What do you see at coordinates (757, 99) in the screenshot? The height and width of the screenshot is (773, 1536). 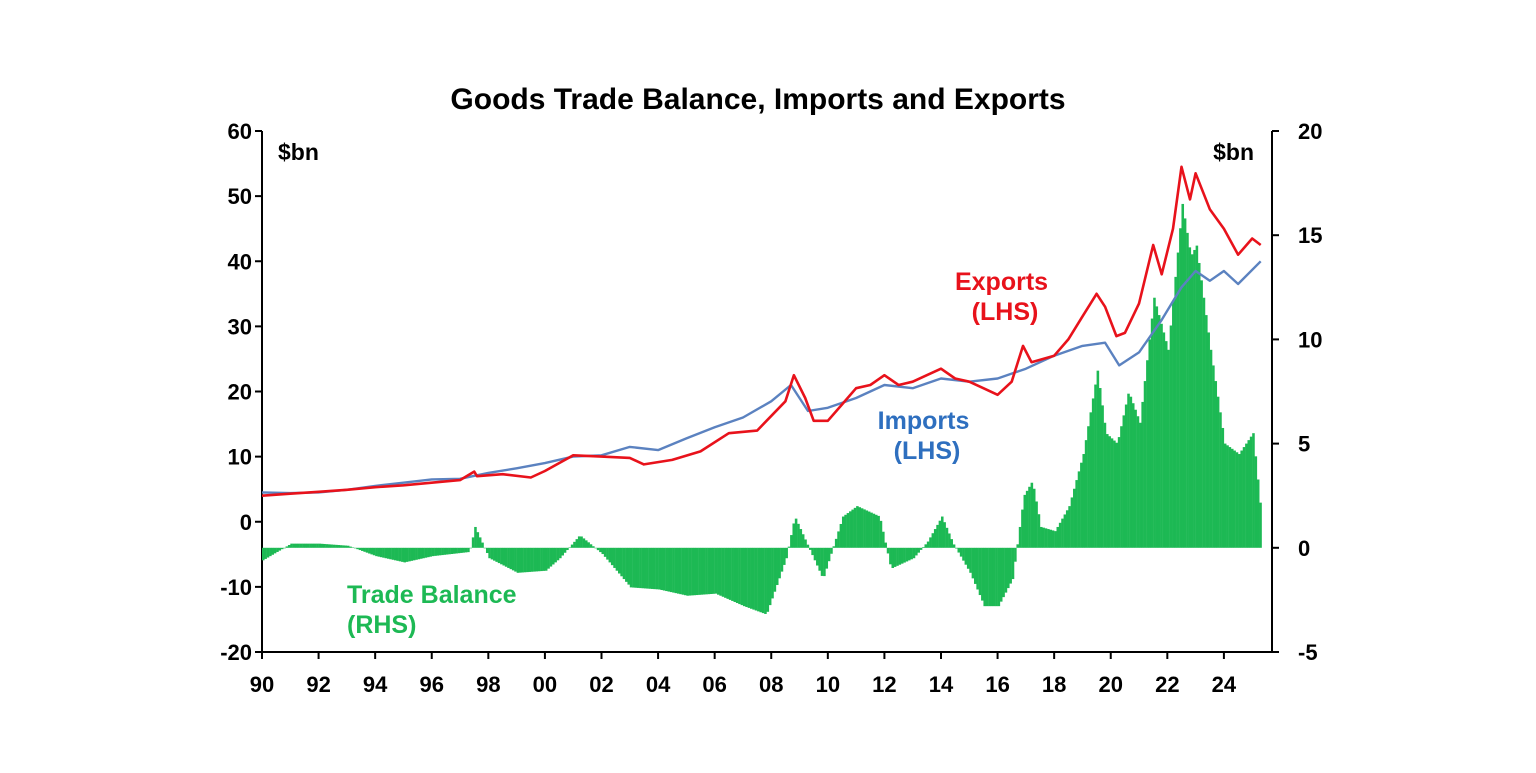 I see `chart-title: Goods Trade Balance, Imports and Exports` at bounding box center [757, 99].